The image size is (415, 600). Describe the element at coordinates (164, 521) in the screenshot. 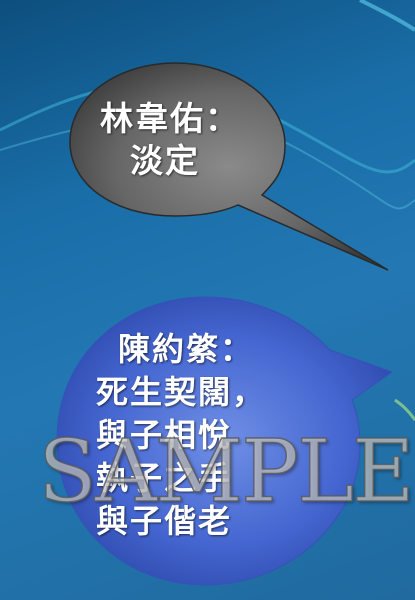

I see `quote-2-line: 與子偕老` at that location.